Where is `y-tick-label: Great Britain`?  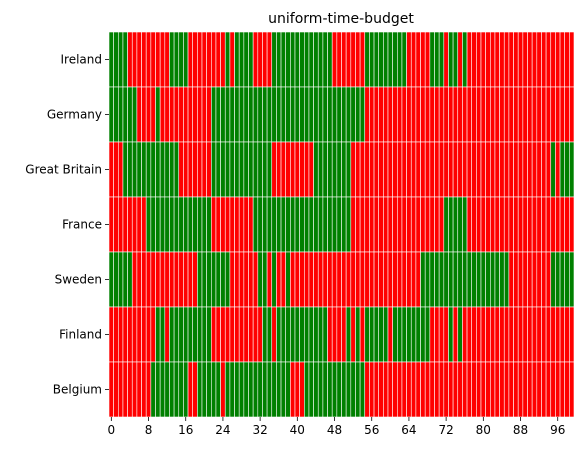
y-tick-label: Great Britain is located at coordinates (63, 170).